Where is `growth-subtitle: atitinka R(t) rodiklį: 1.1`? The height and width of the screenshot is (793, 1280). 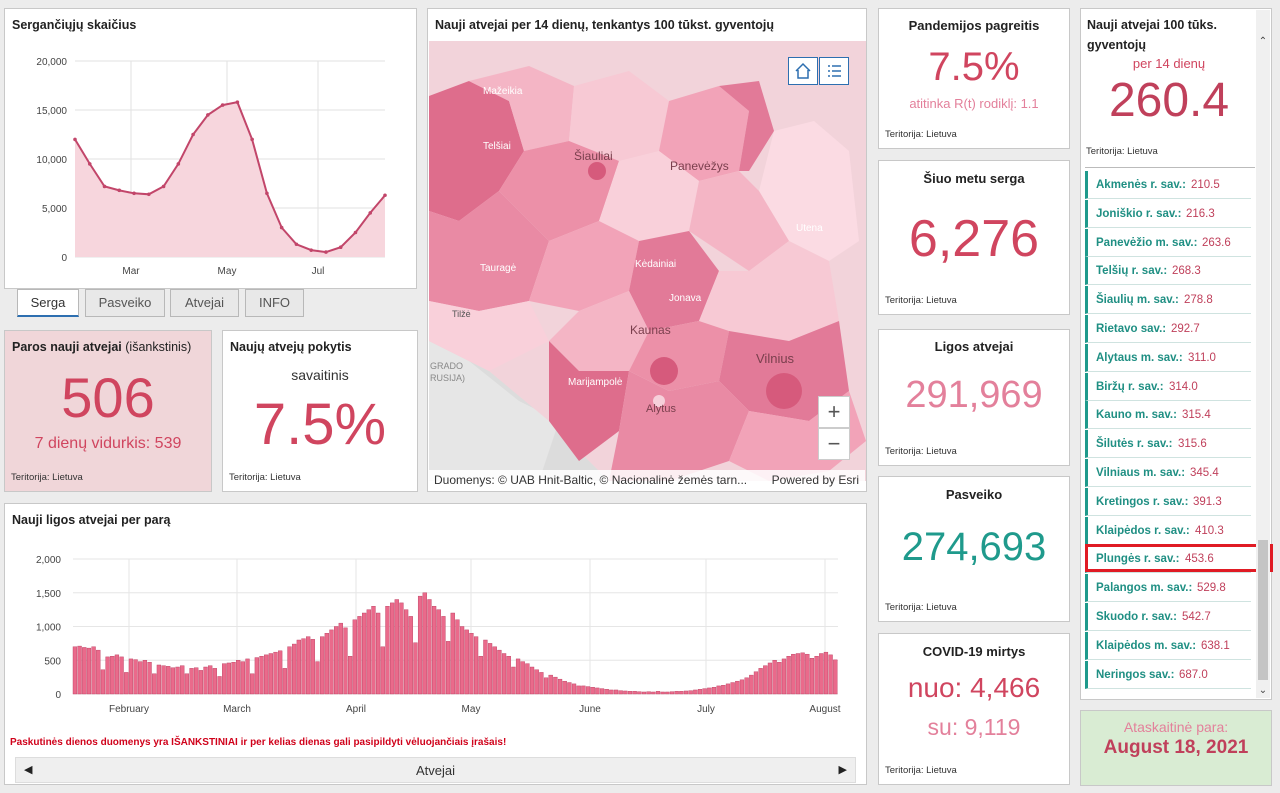 growth-subtitle: atitinka R(t) rodiklį: 1.1 is located at coordinates (974, 103).